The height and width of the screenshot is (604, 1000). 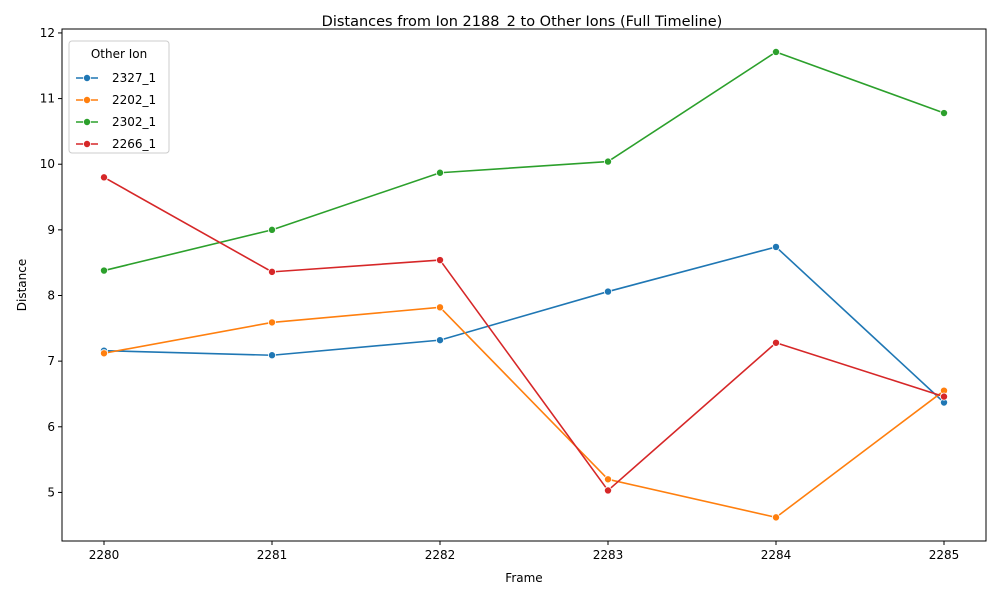 I want to click on x-axis: 2280 2281 2282 2283 2284 2285, so click(x=524, y=551).